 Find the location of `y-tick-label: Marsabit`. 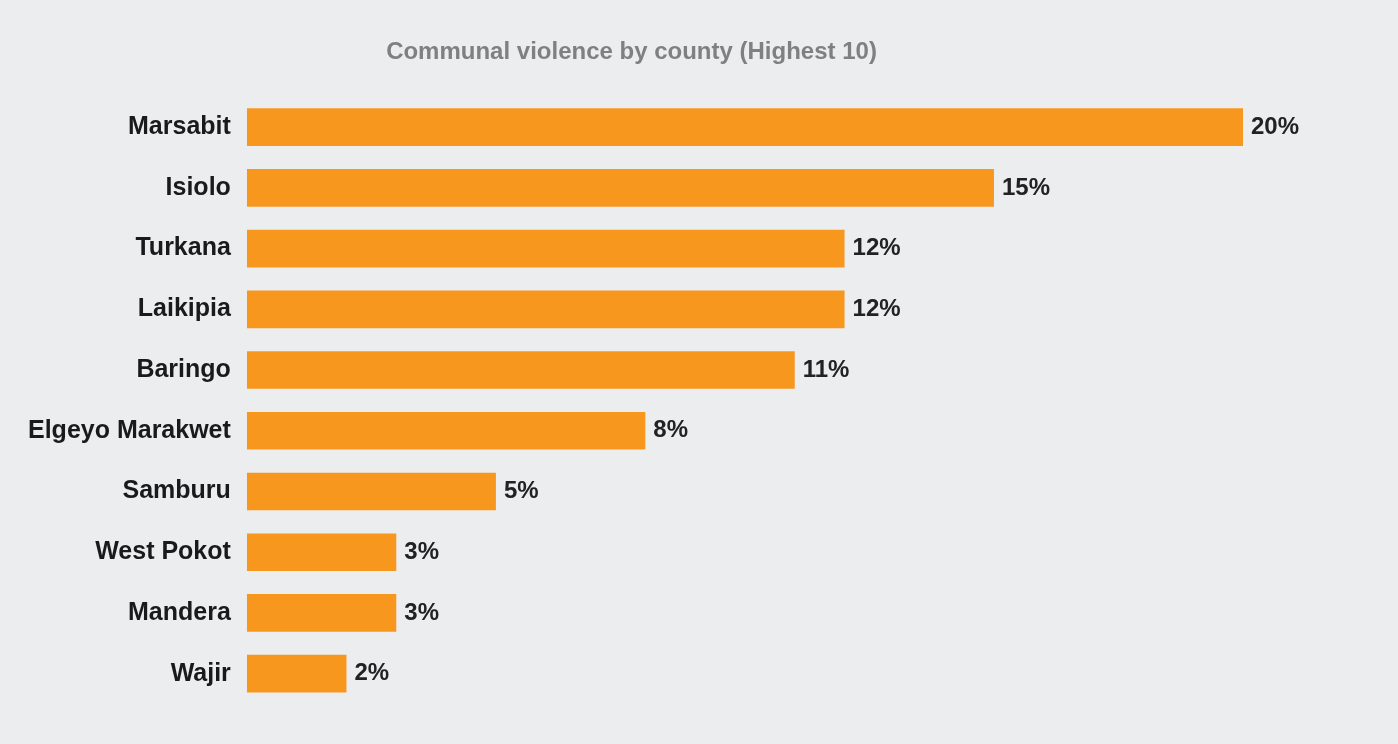

y-tick-label: Marsabit is located at coordinates (180, 125).